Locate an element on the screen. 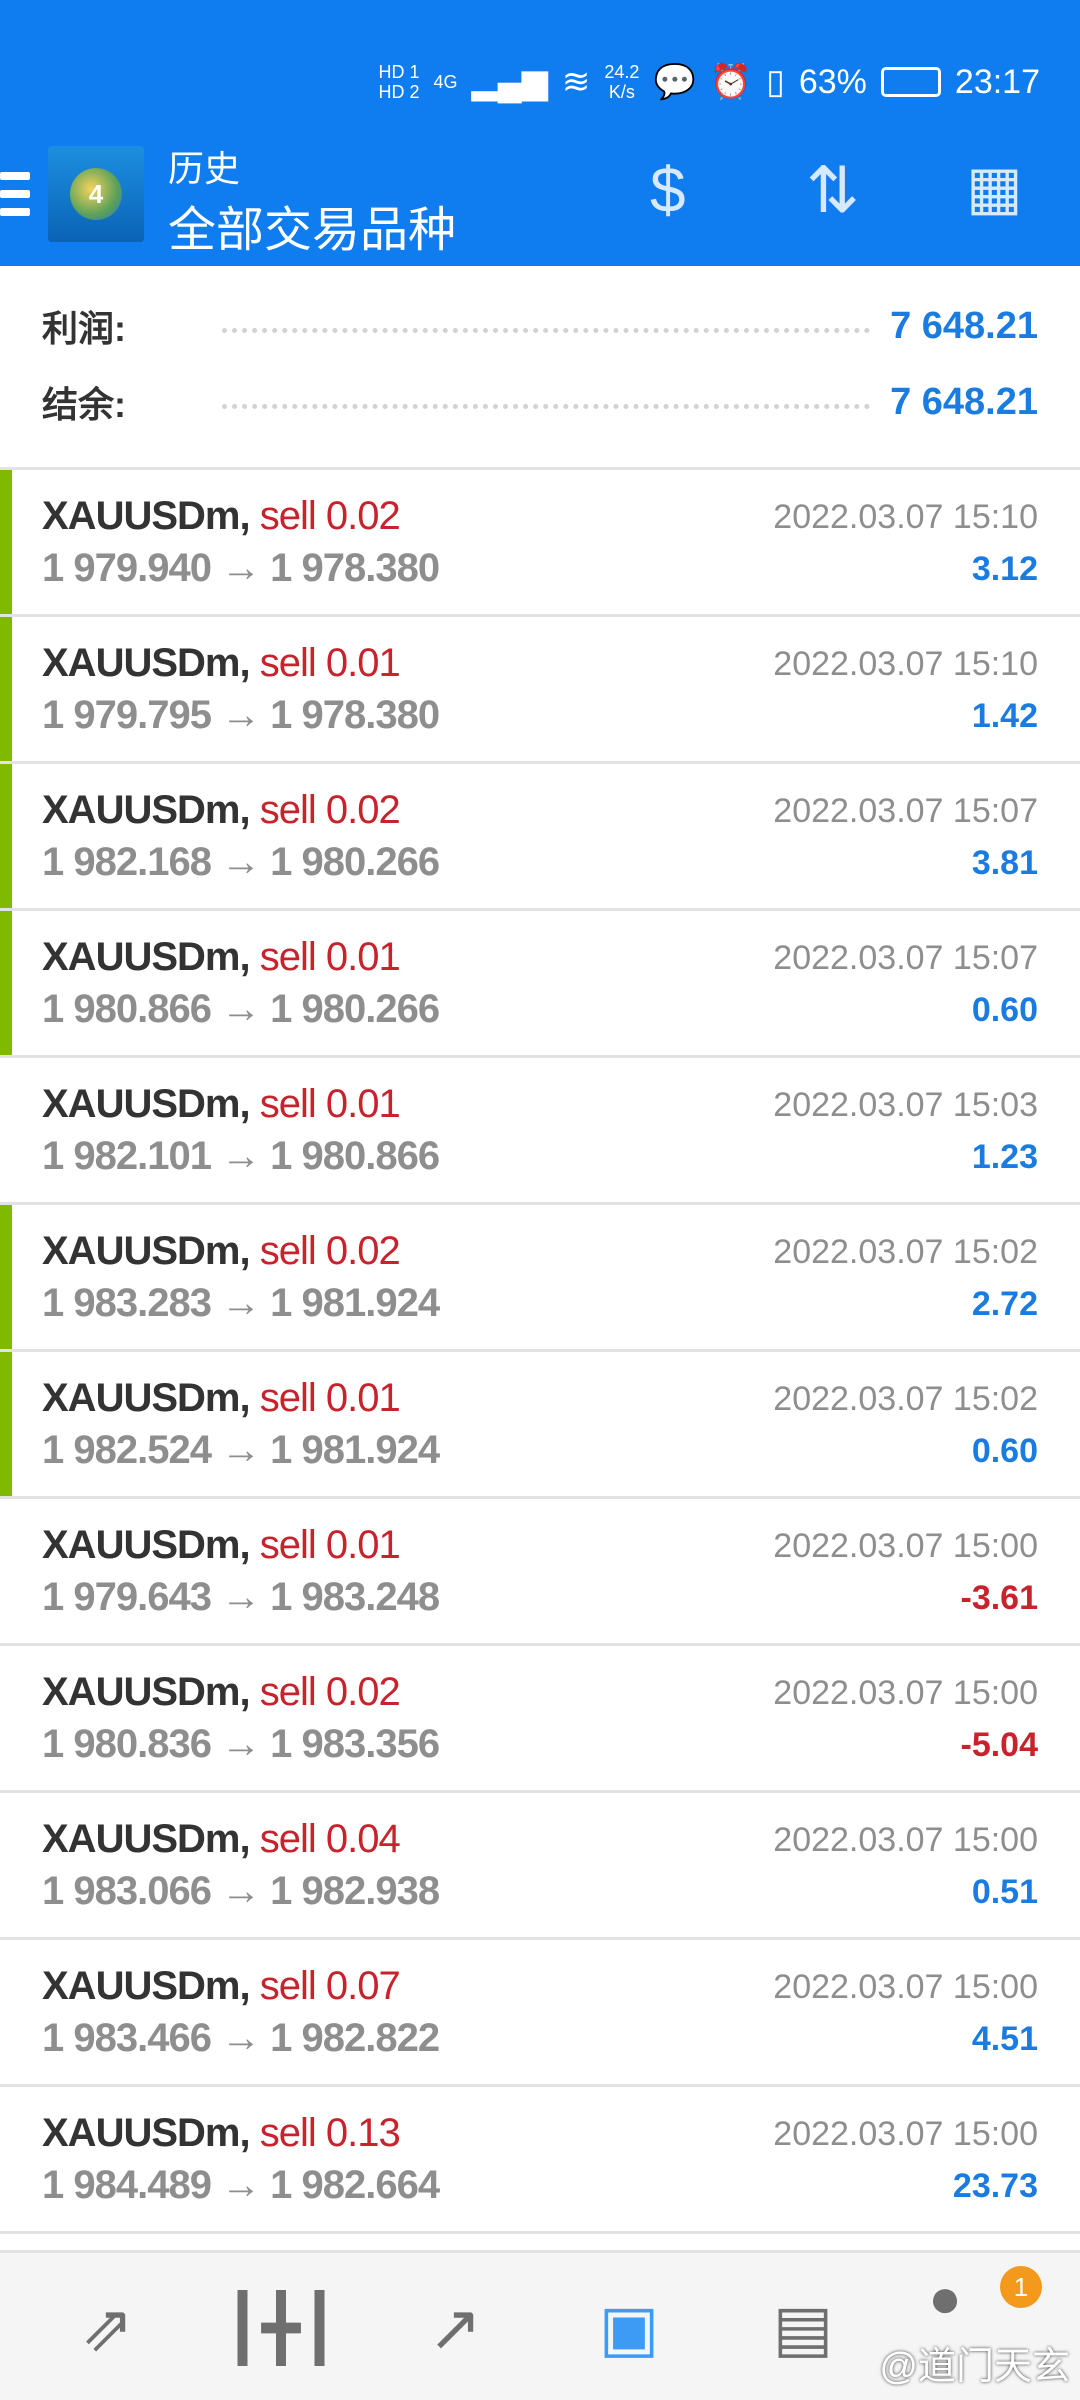  menu-icon is located at coordinates (15, 199).